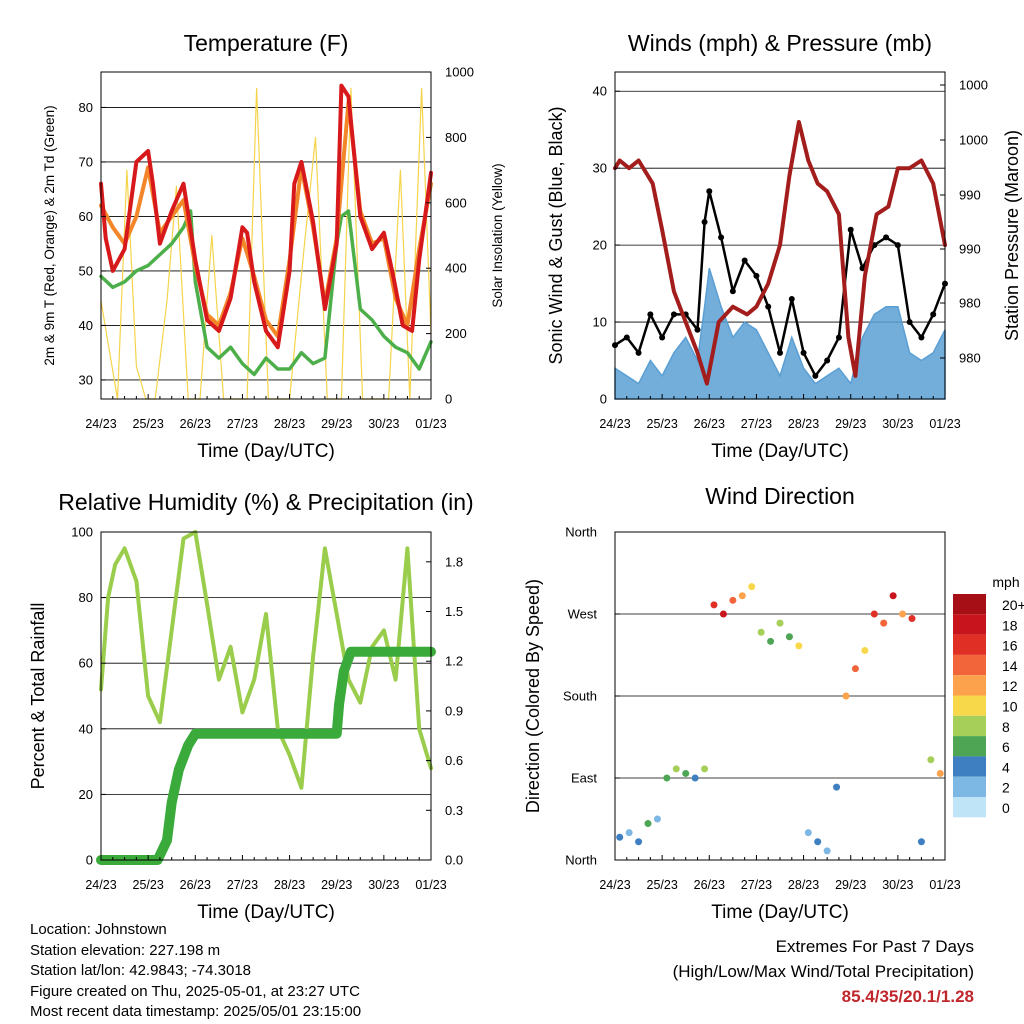 Image resolution: width=1024 pixels, height=1024 pixels. I want to click on temperature-x-tick-label: 25/23, so click(148, 424).